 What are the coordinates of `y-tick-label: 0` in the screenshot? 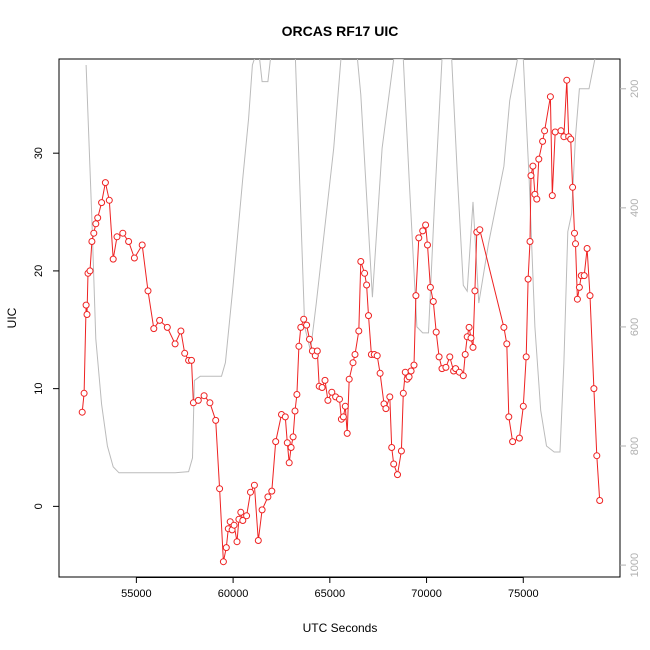 It's located at (39, 506).